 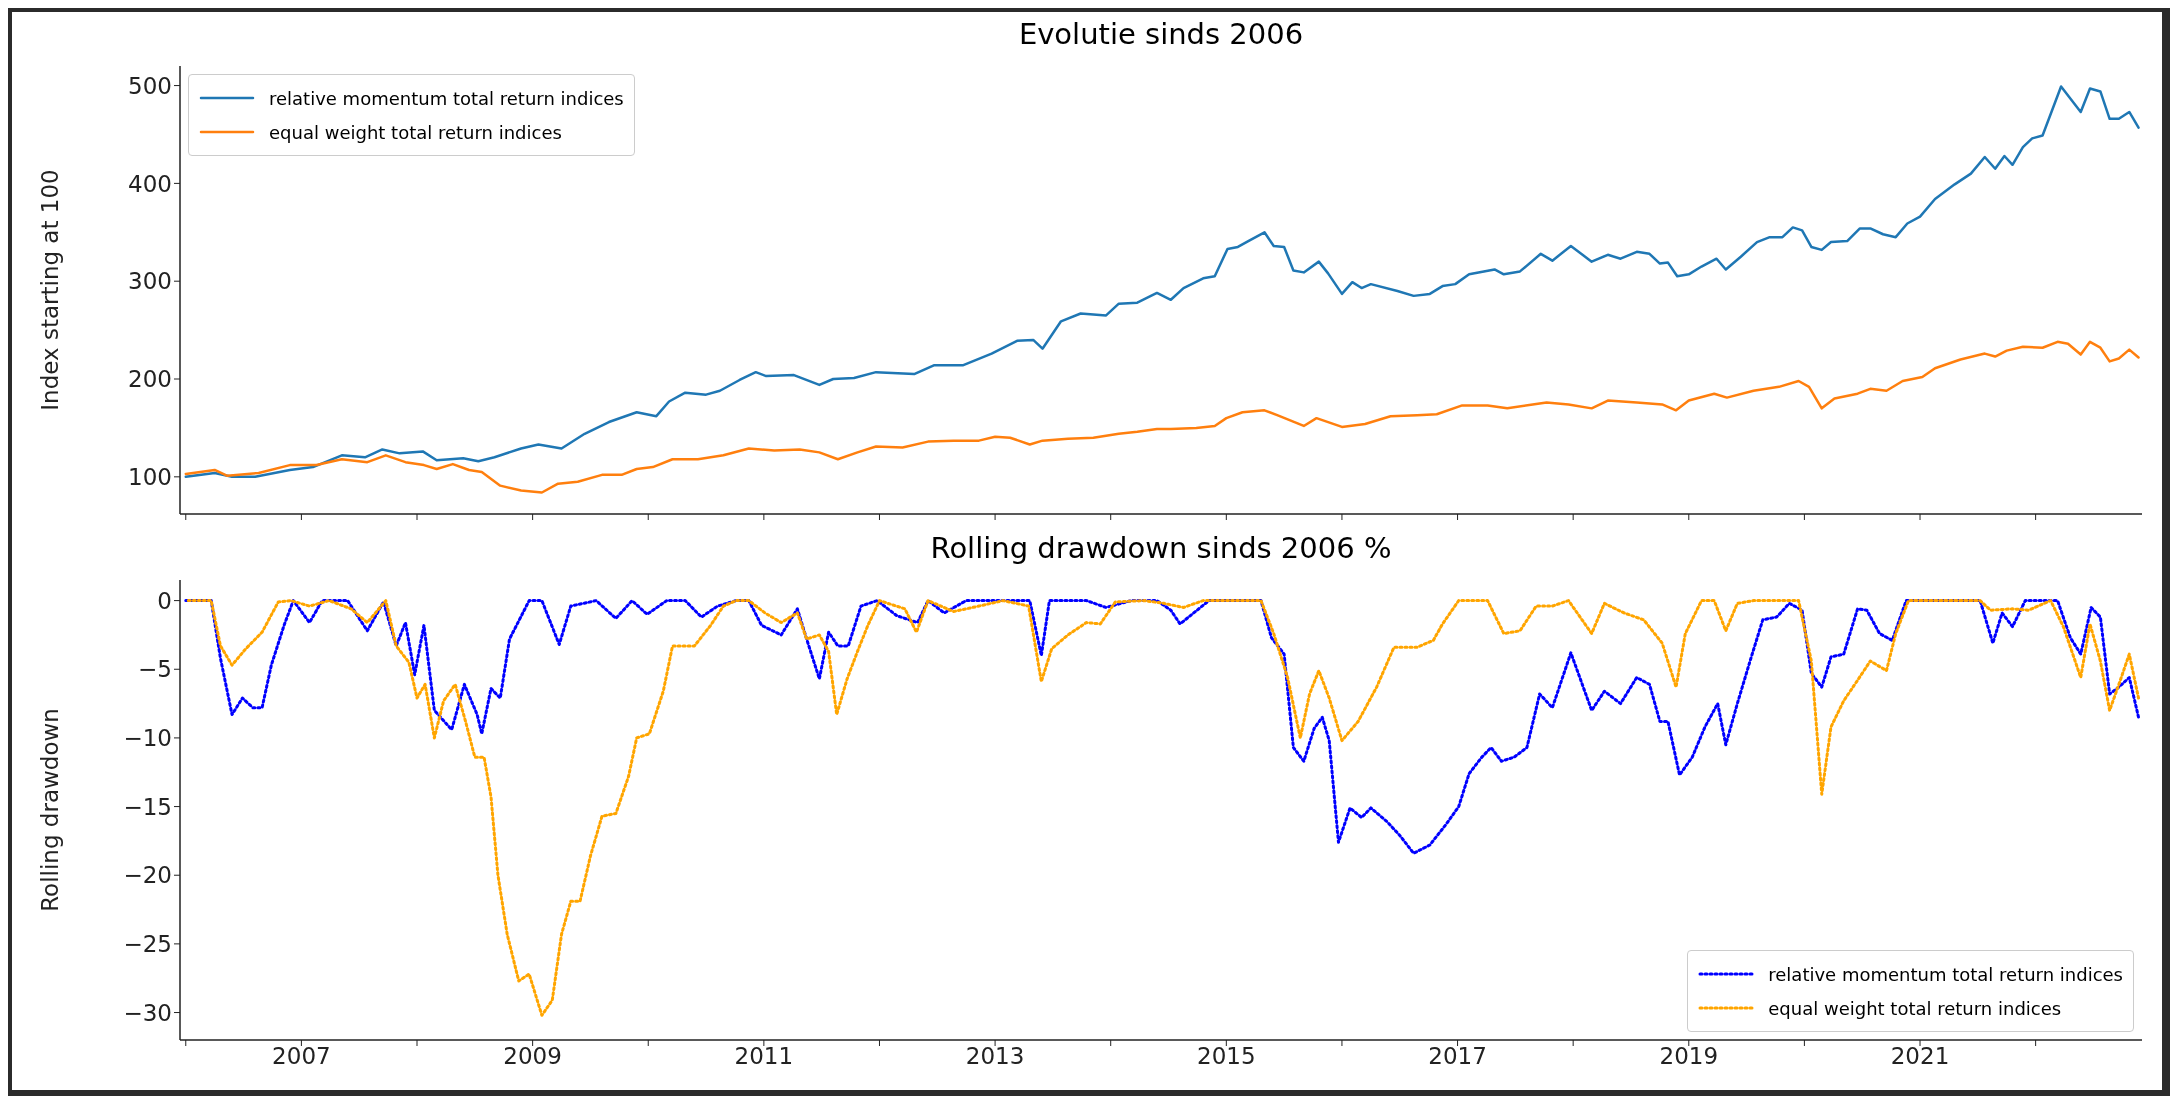 What do you see at coordinates (1162, 417) in the screenshot?
I see `line-series` at bounding box center [1162, 417].